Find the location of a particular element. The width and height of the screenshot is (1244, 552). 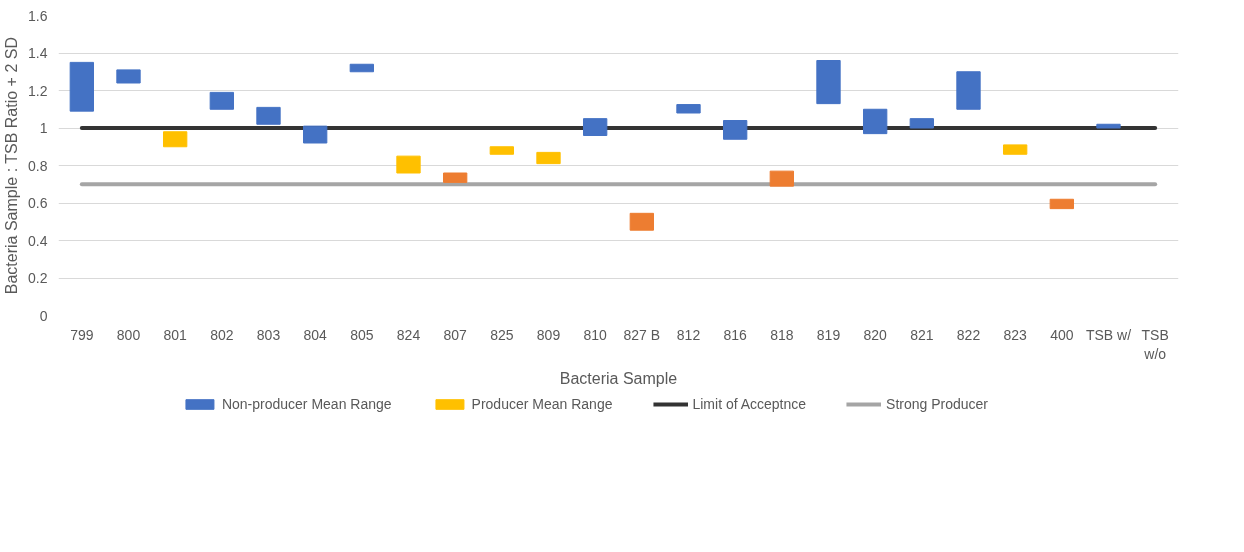

x-tick-label: 821 is located at coordinates (922, 334).